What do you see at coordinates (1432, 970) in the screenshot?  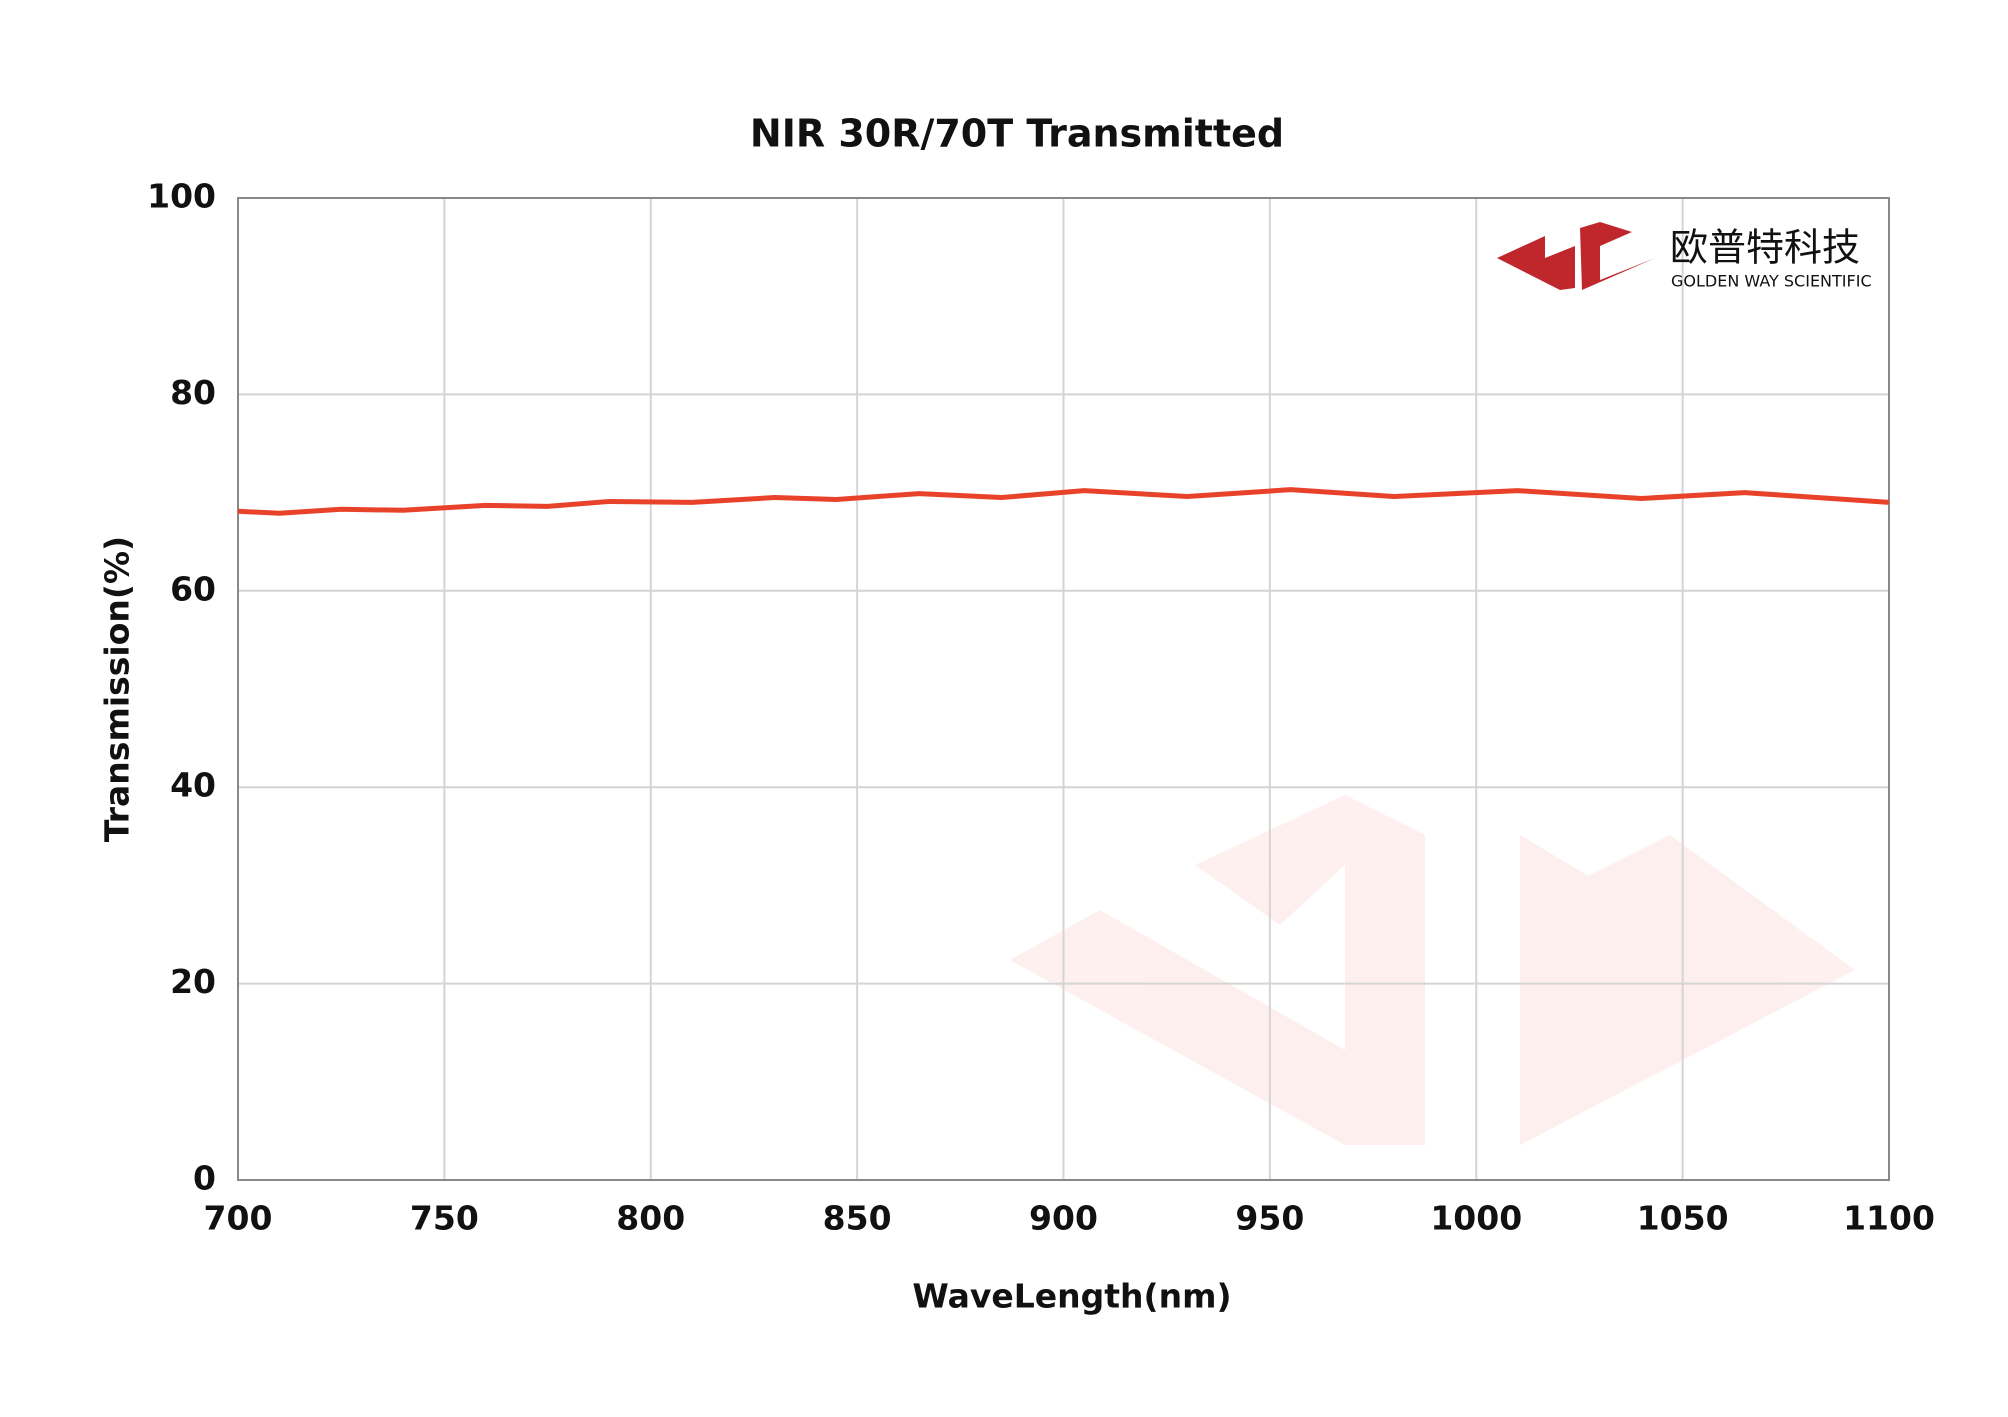 I see `watermark` at bounding box center [1432, 970].